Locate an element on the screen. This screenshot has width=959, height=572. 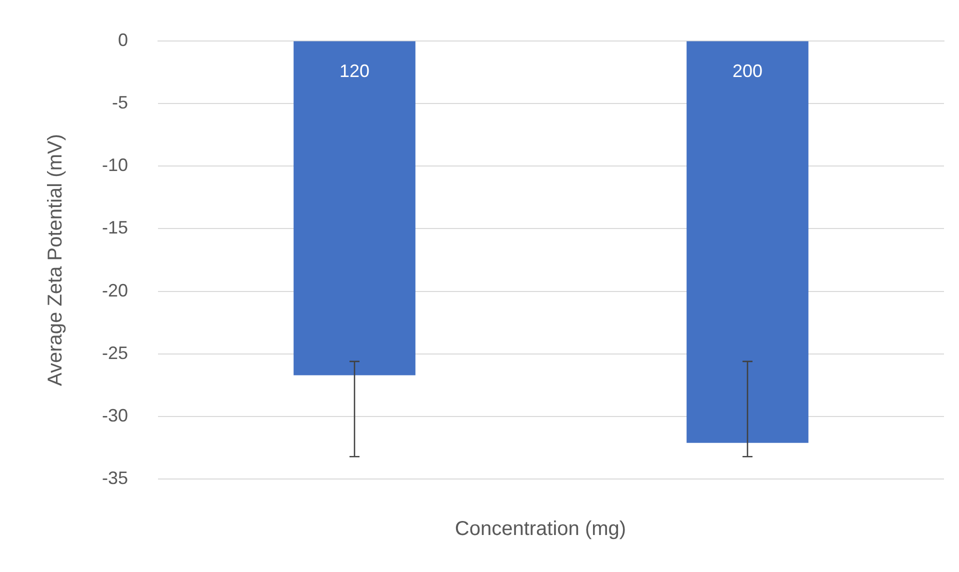
y-tick-label: -10 is located at coordinates (115, 165).